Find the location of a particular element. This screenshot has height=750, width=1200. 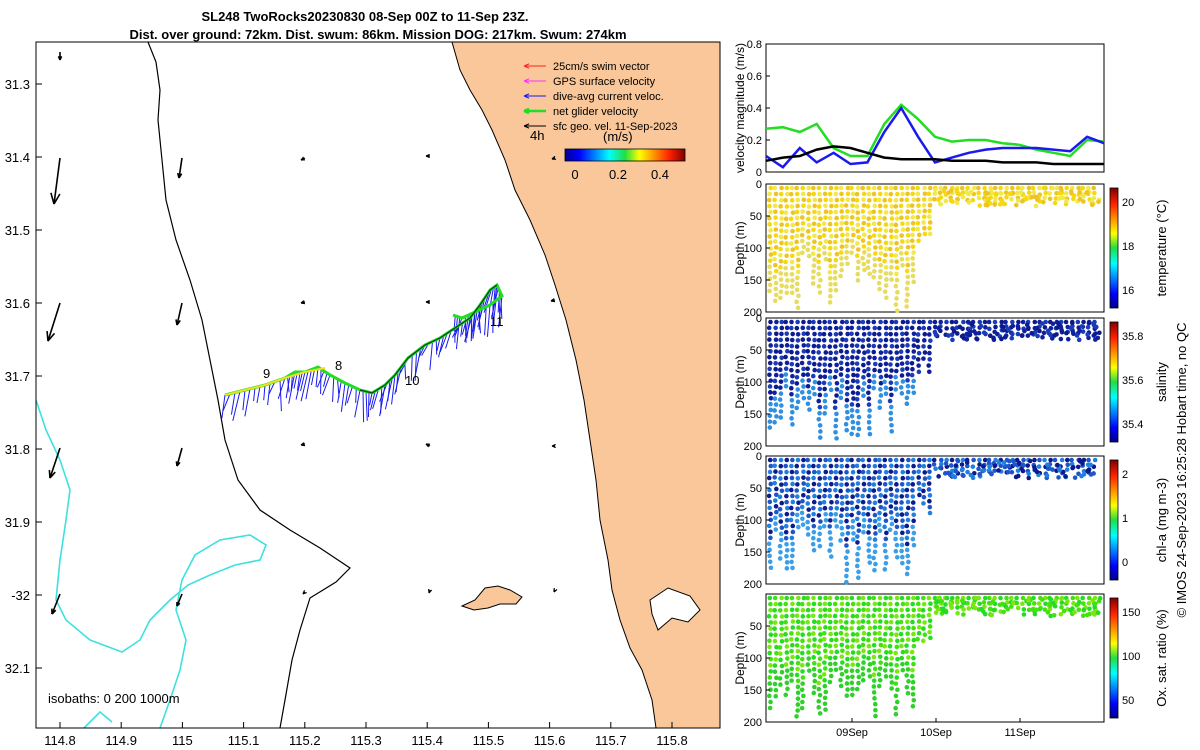

lat-tick-label: 32.1 is located at coordinates (17, 668).